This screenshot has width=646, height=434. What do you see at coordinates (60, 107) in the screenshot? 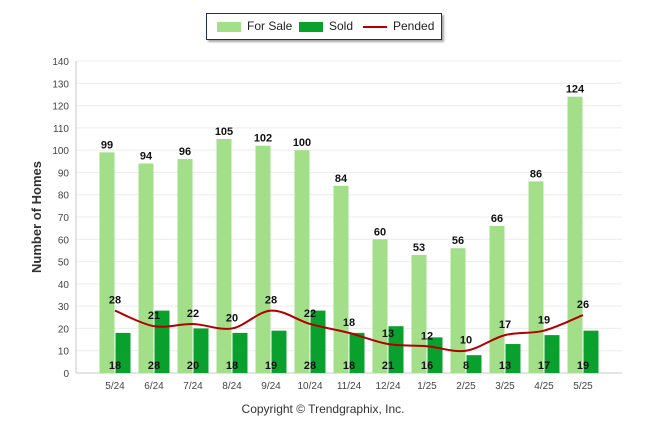
I see `y-tick-label: 120` at bounding box center [60, 107].